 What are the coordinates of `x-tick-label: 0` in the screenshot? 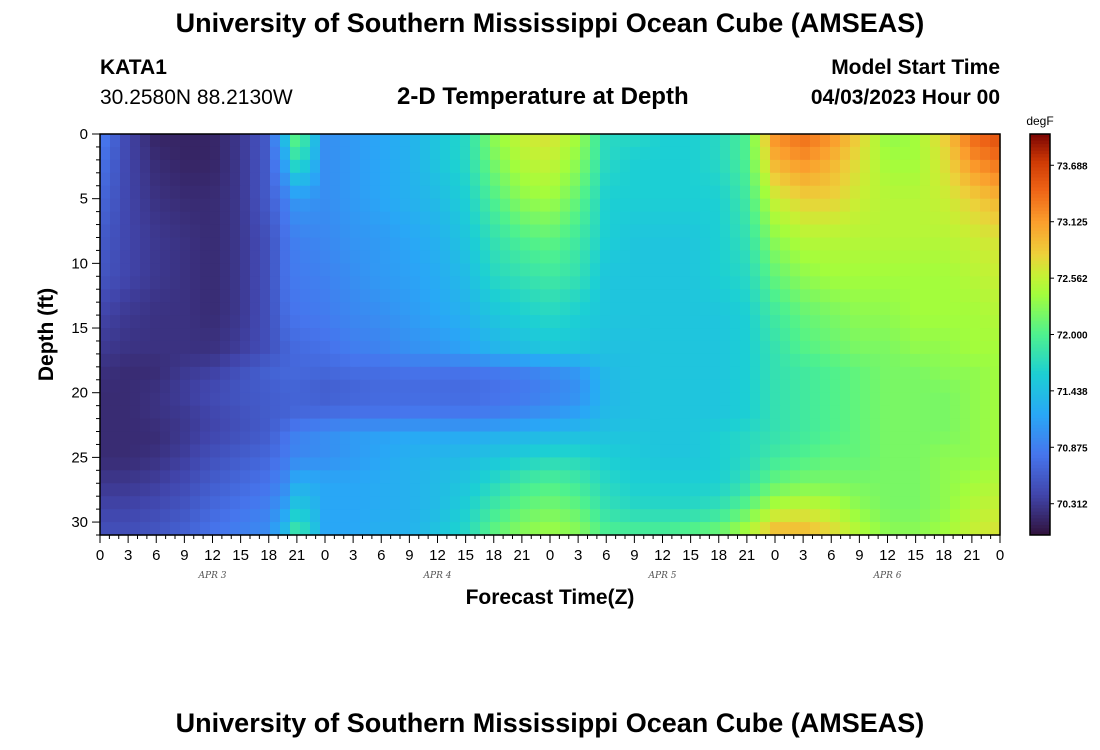 It's located at (1000, 555).